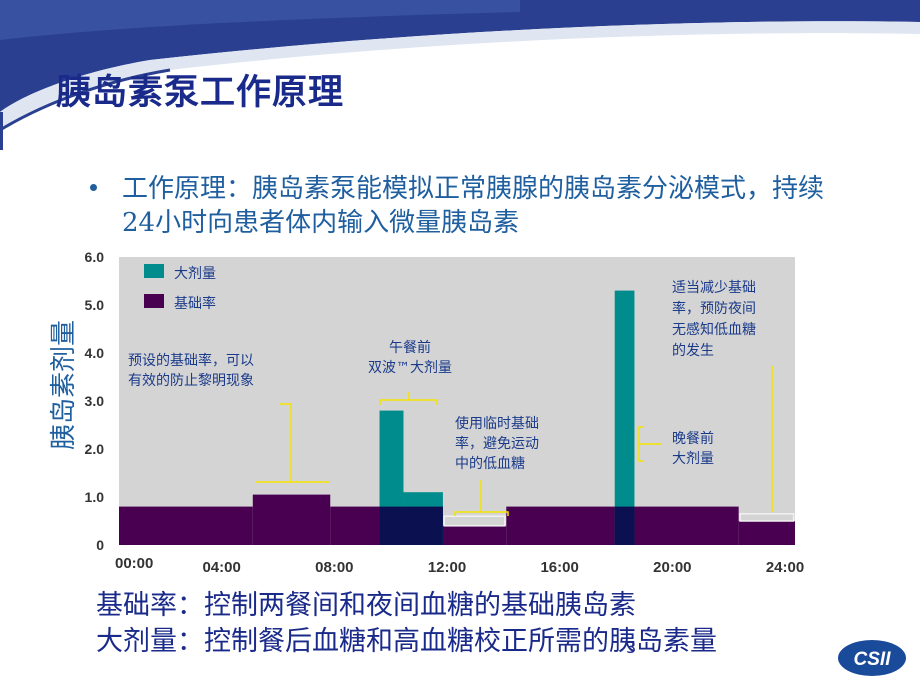 The height and width of the screenshot is (690, 920). I want to click on svg-text: CSII, so click(873, 659).